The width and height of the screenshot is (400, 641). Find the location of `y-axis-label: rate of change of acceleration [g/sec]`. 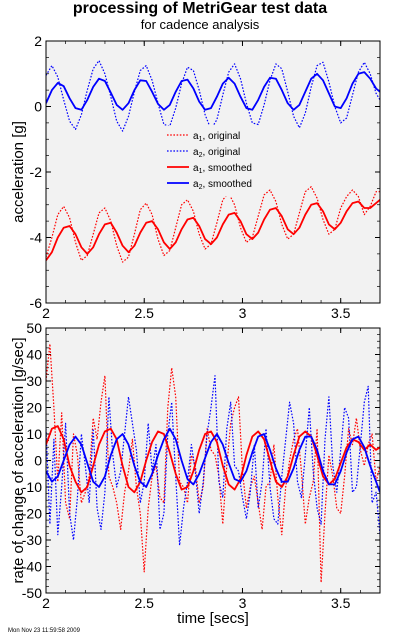

y-axis-label: rate of change of acceleration [g/sec] is located at coordinates (18, 461).